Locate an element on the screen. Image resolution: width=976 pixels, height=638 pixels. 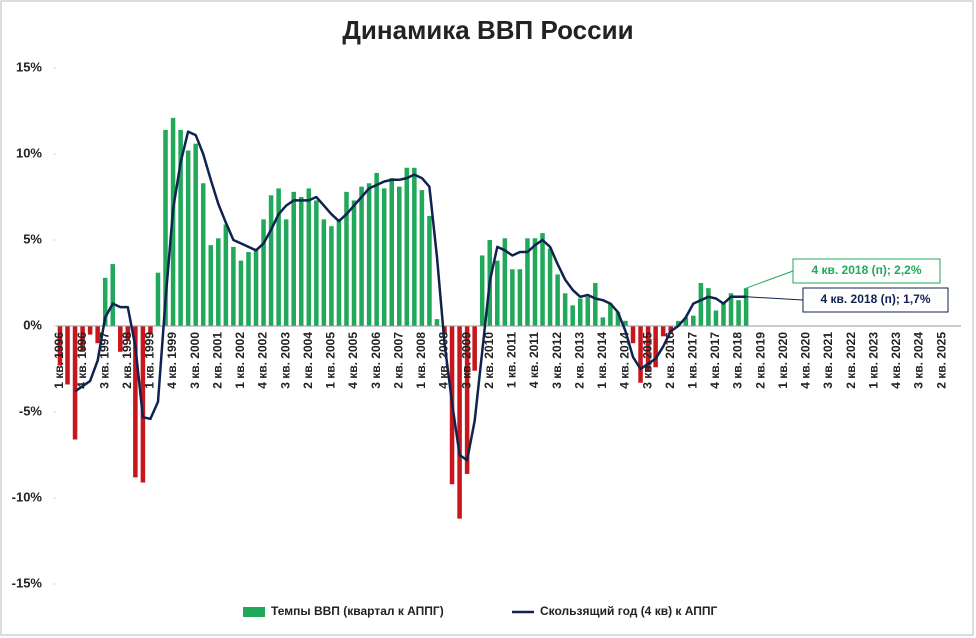
y-tick-label: 10% is located at coordinates (29, 152).